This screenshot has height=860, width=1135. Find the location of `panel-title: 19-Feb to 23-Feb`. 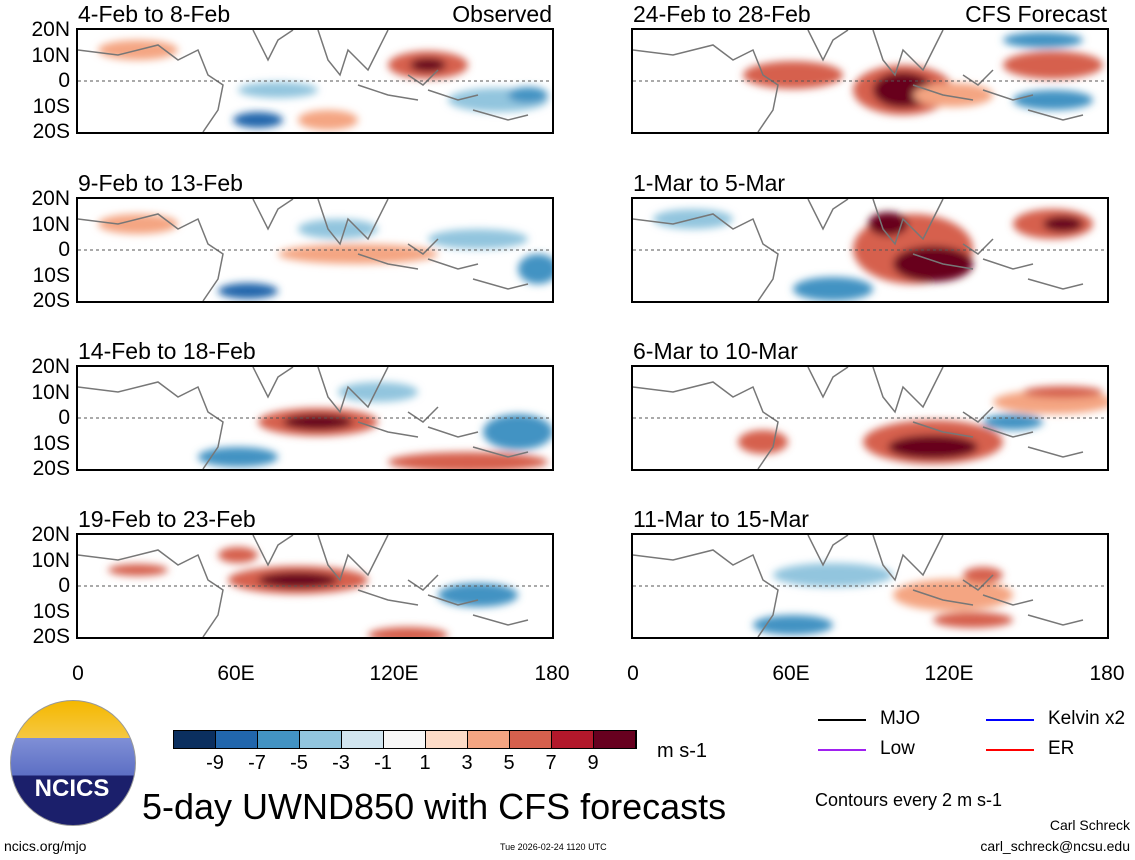

panel-title: 19-Feb to 23-Feb is located at coordinates (167, 519).